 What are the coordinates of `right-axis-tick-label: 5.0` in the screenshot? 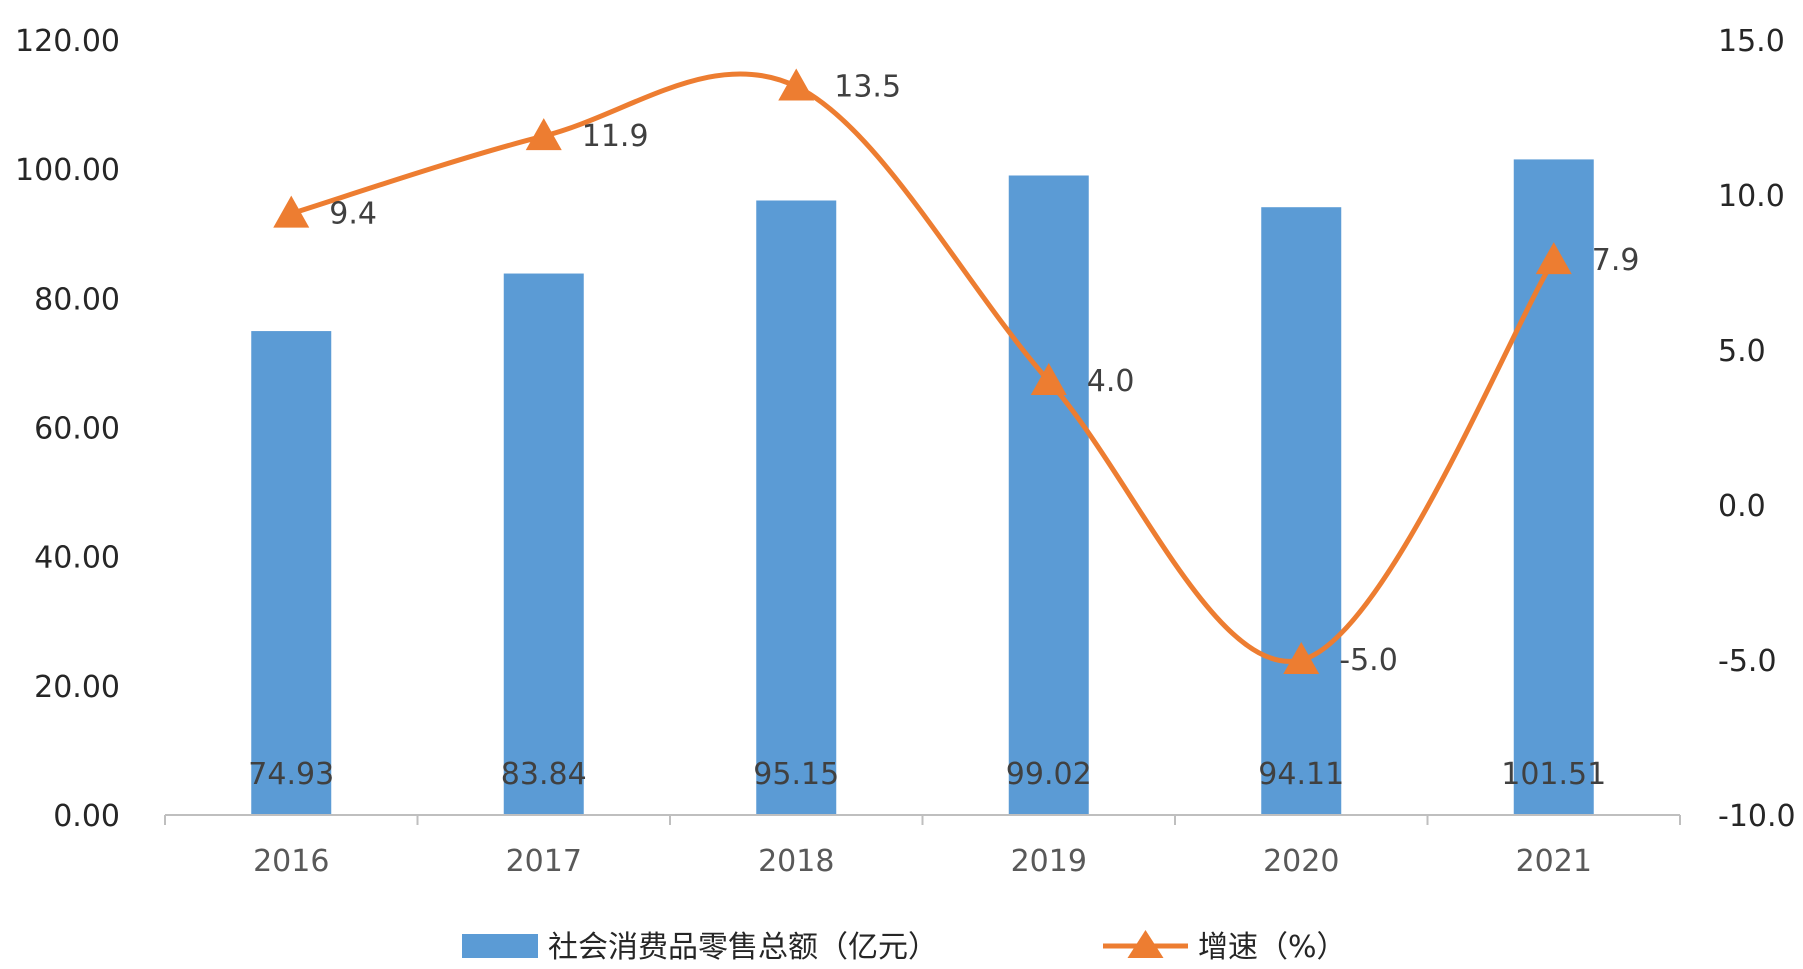 It's located at (1742, 351).